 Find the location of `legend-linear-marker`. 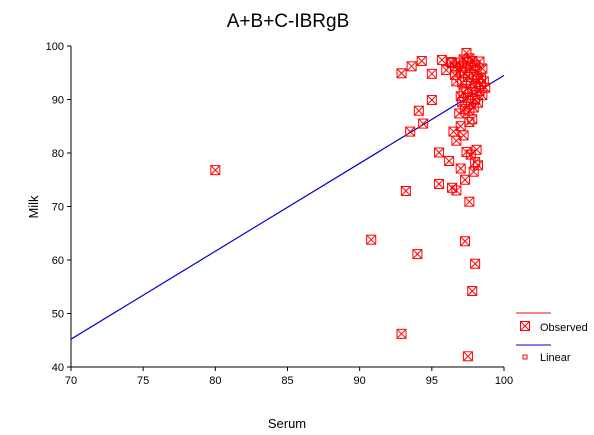

legend-linear-marker is located at coordinates (525, 357).